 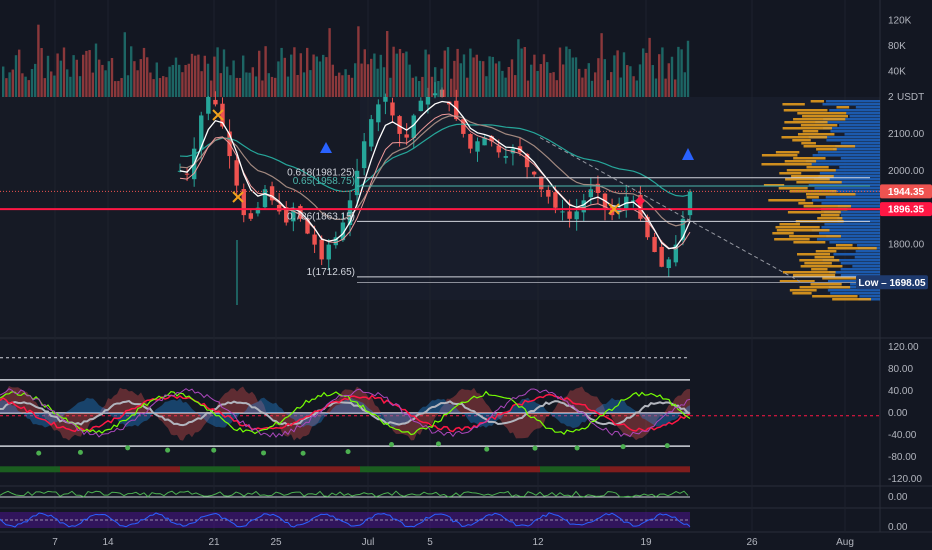 I want to click on osc-line-red, so click(x=345, y=413).